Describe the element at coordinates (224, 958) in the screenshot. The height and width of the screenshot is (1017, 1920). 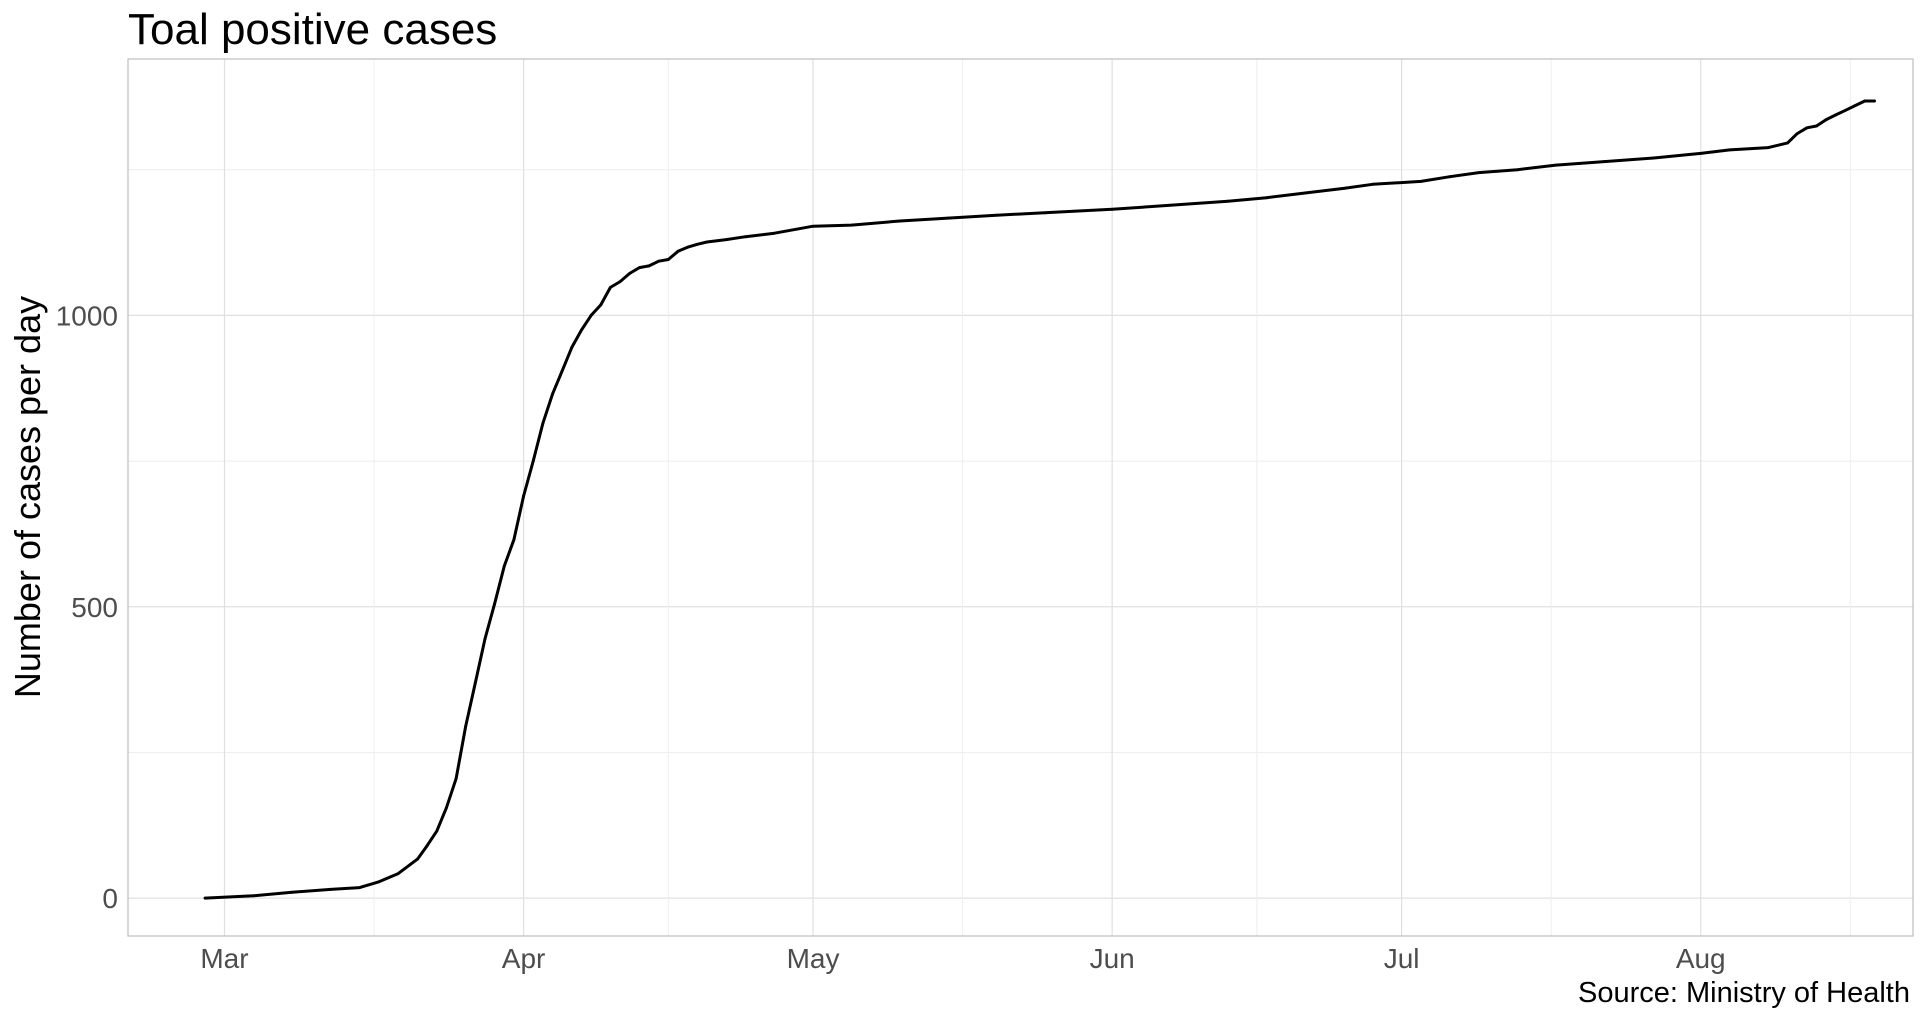
I see `x-tick-label: Mar` at that location.